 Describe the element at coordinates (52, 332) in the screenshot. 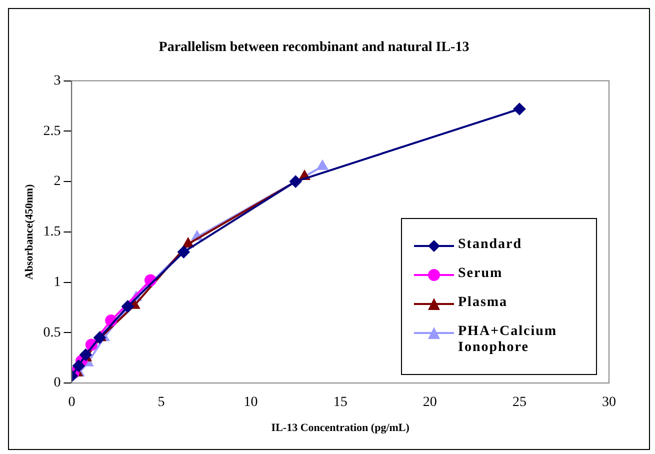

I see `y-tick-label: 0.5` at that location.